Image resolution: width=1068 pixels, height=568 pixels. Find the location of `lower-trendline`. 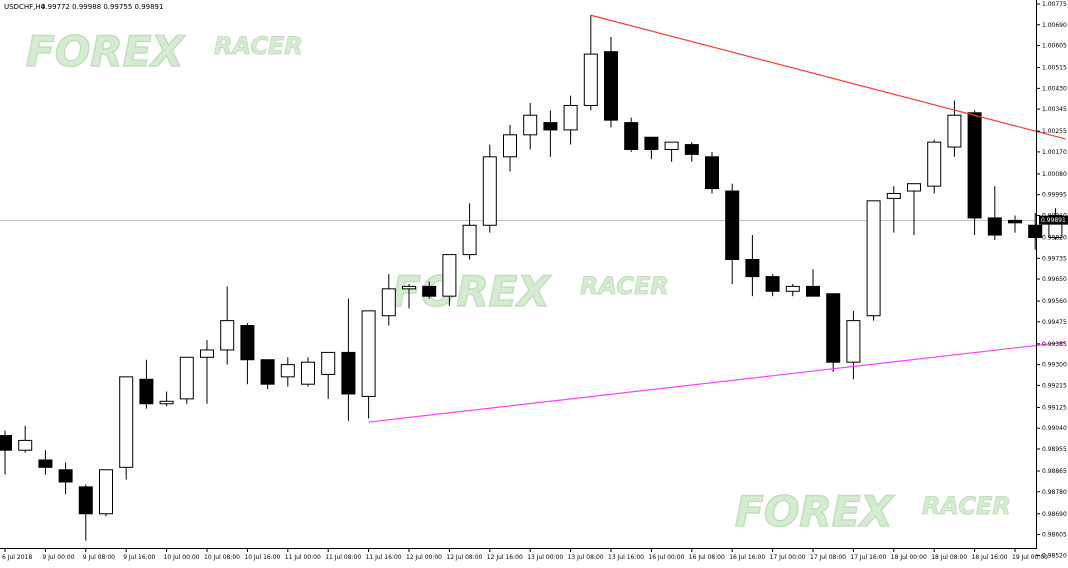

lower-trendline is located at coordinates (717, 382).